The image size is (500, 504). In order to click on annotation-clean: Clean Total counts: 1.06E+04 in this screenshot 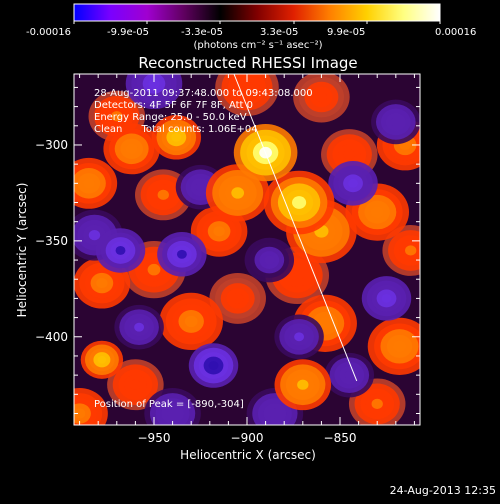, I will do `click(176, 129)`.